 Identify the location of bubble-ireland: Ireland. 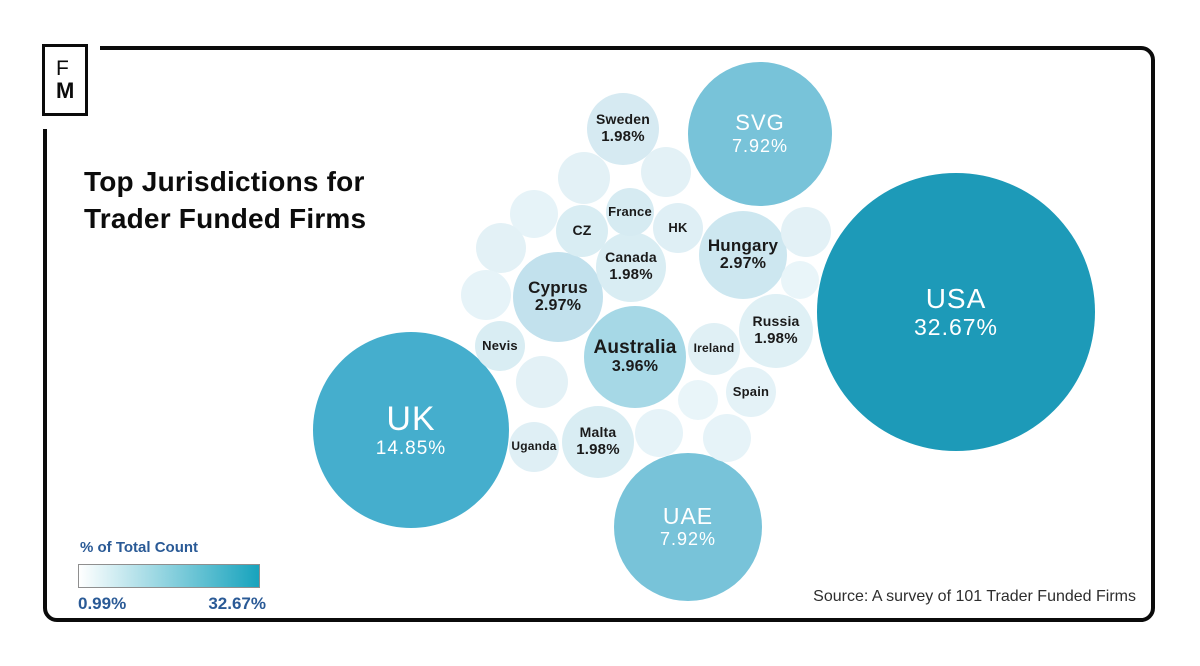
(714, 349).